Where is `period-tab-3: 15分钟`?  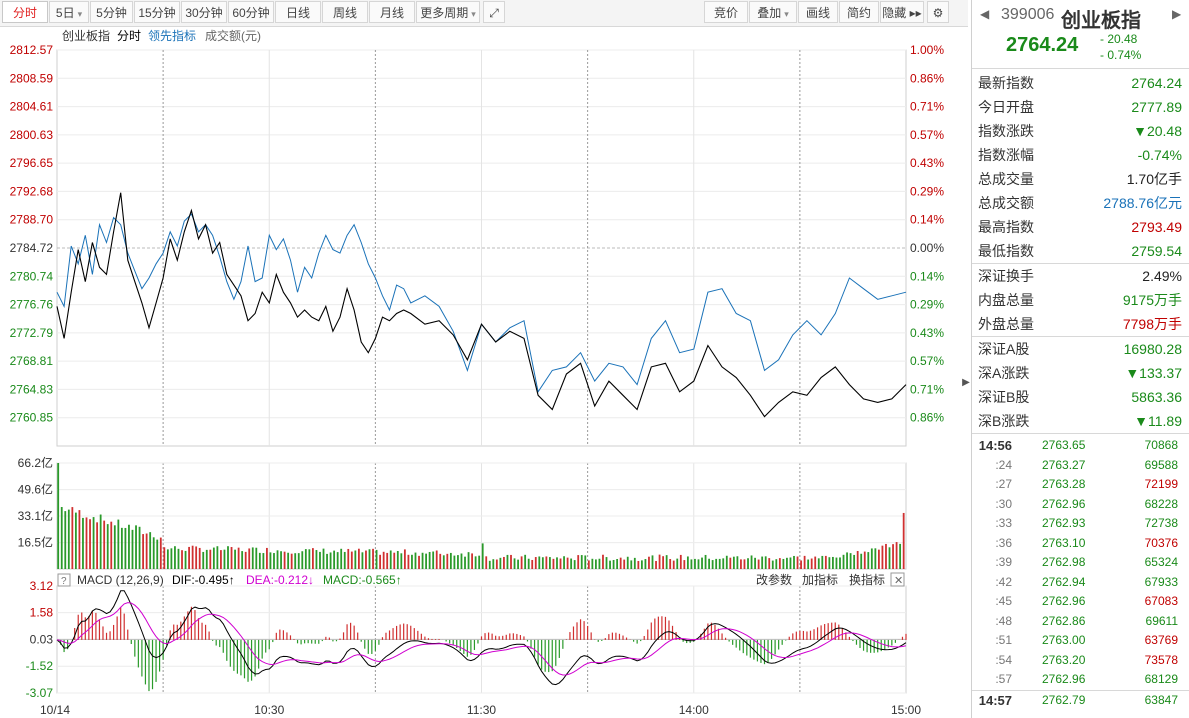 period-tab-3: 15分钟 is located at coordinates (157, 12).